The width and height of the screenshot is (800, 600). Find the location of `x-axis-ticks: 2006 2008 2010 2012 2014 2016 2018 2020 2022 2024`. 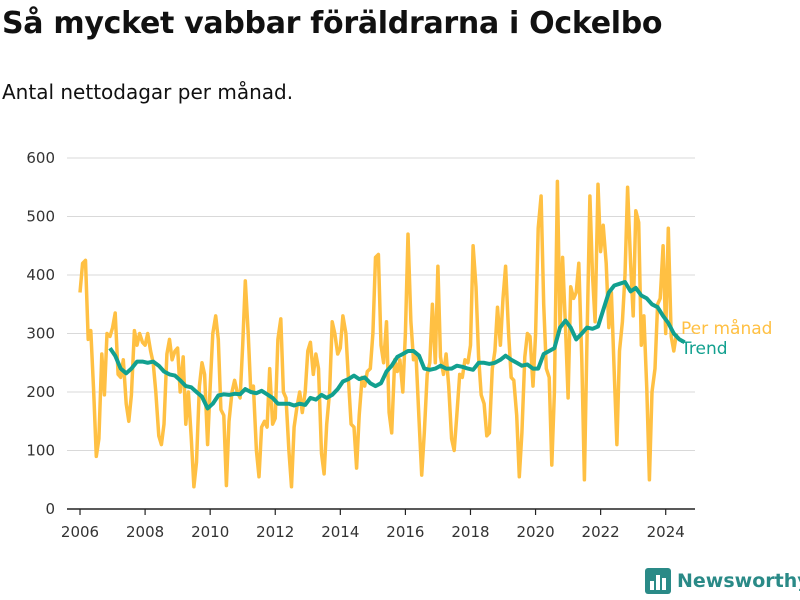

x-axis-ticks: 2006 2008 2010 2012 2014 2016 2018 2020 2022 2024 is located at coordinates (373, 525).